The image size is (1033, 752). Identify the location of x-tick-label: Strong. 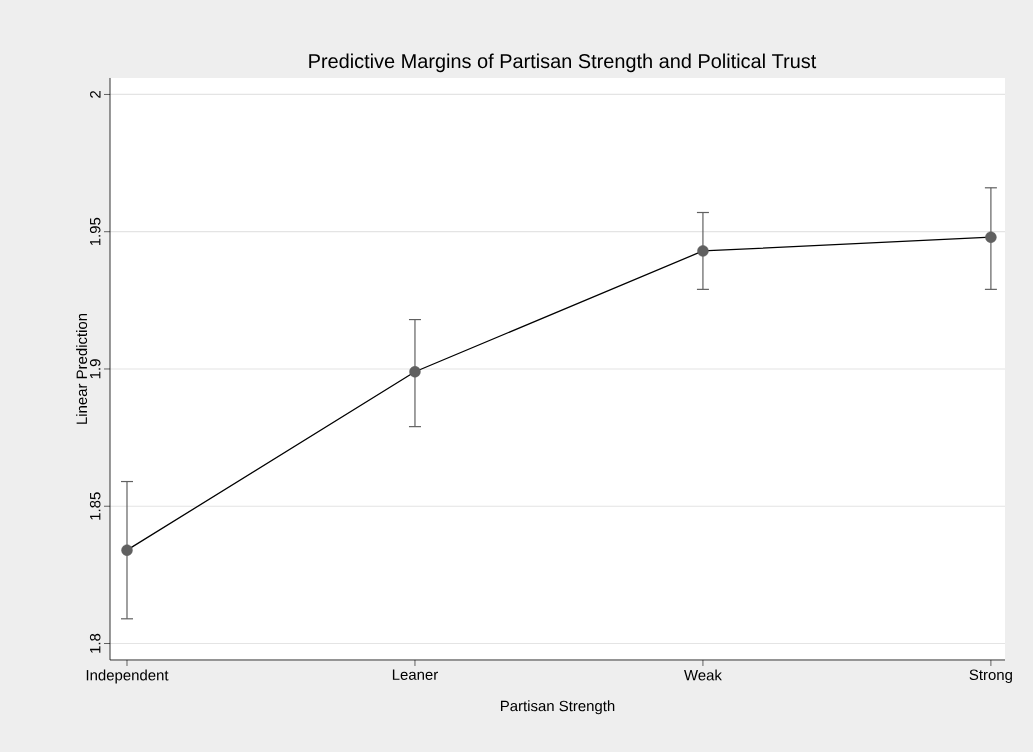
(990, 676).